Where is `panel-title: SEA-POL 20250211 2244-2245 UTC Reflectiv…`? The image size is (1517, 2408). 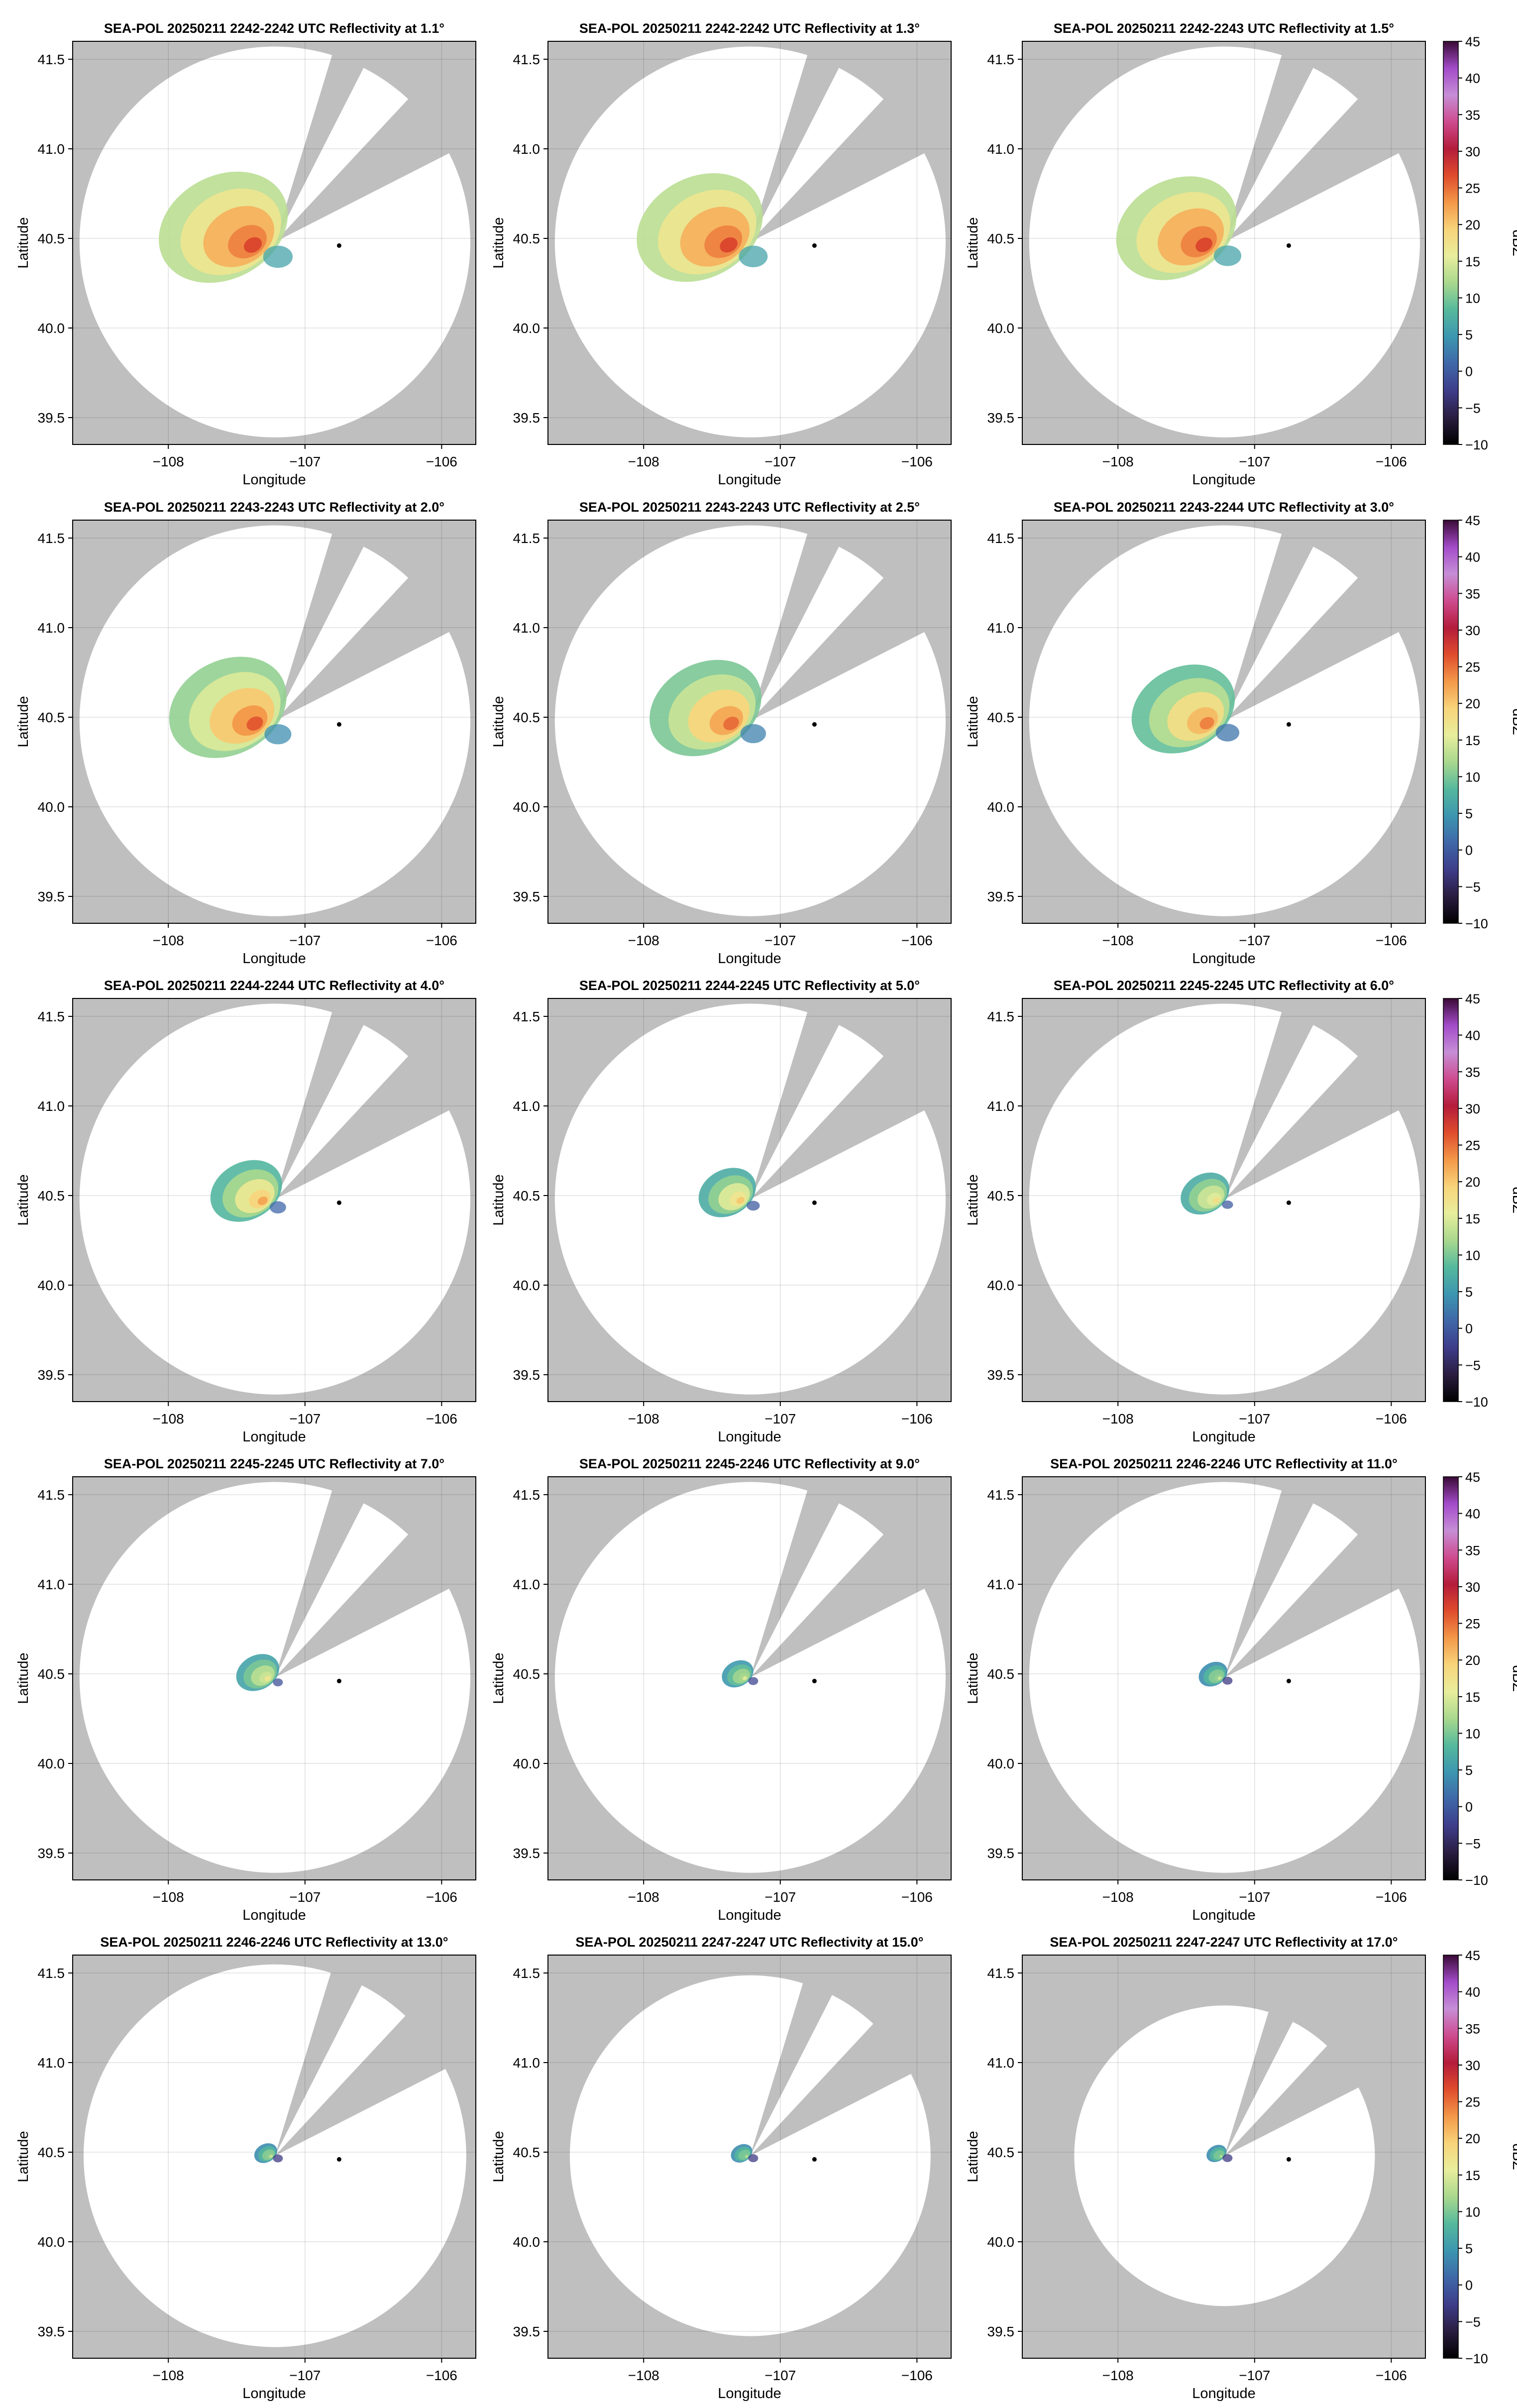 panel-title: SEA-POL 20250211 2244-2245 UTC Reflectiv… is located at coordinates (750, 985).